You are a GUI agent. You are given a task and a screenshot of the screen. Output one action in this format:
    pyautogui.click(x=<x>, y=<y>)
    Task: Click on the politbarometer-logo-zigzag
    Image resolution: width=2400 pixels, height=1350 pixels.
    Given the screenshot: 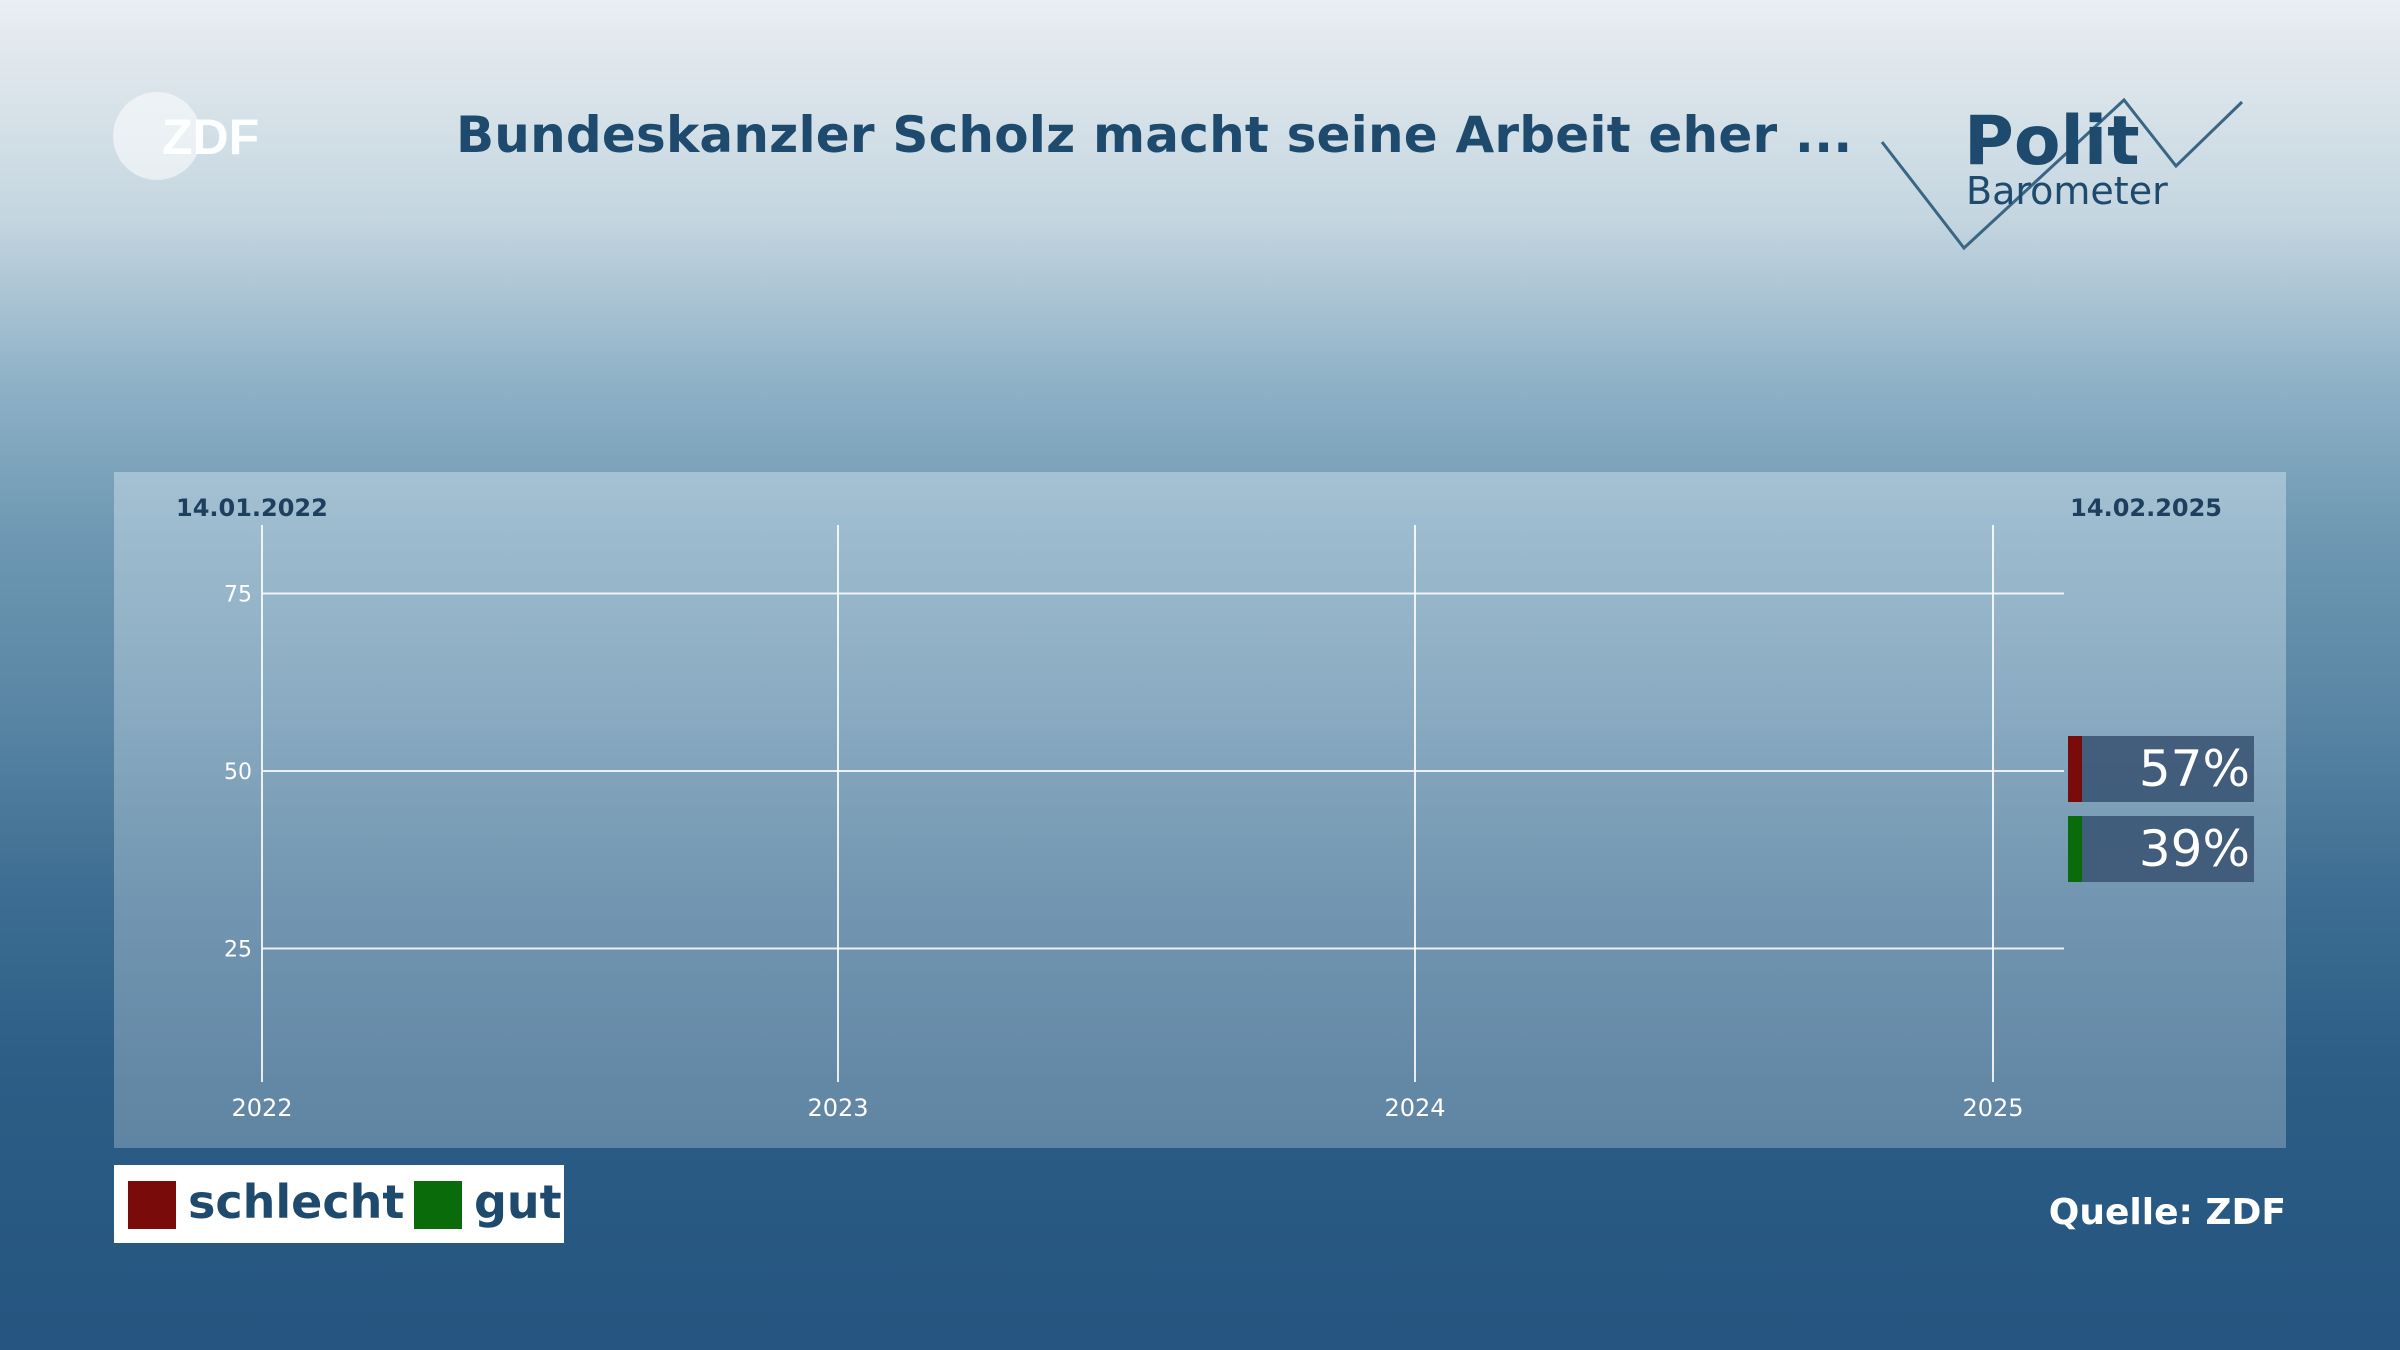 What is the action you would take?
    pyautogui.click(x=2062, y=174)
    